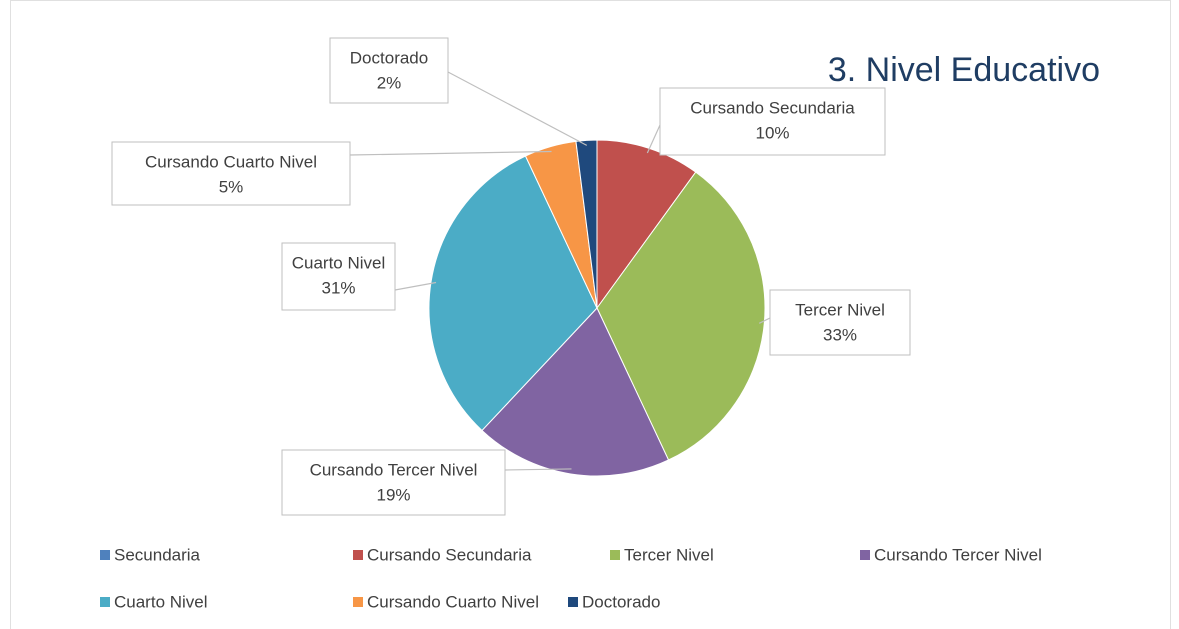 The width and height of the screenshot is (1179, 629). I want to click on legend-label: Cursando Secundaria, so click(449, 554).